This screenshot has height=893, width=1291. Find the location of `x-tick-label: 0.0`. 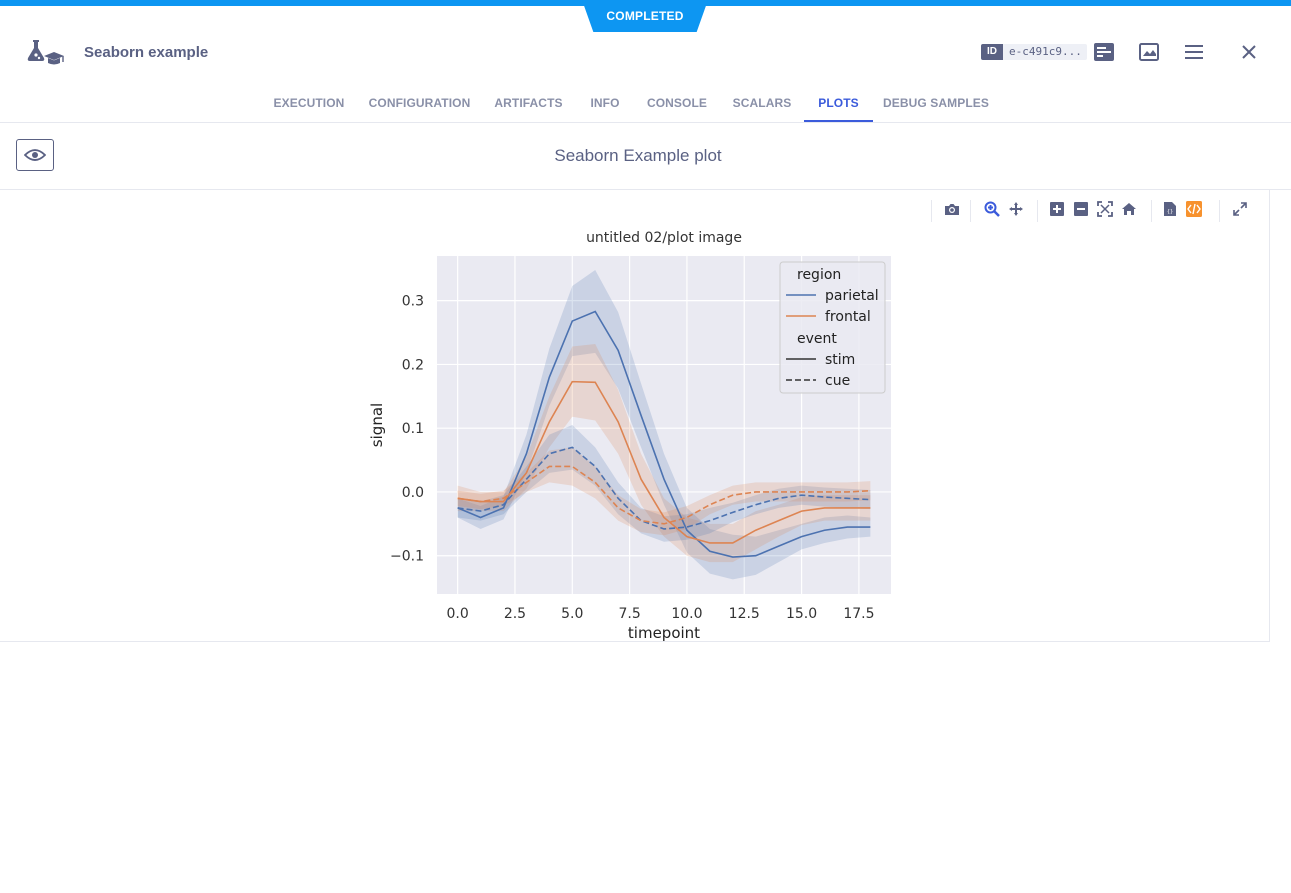

x-tick-label: 0.0 is located at coordinates (458, 614).